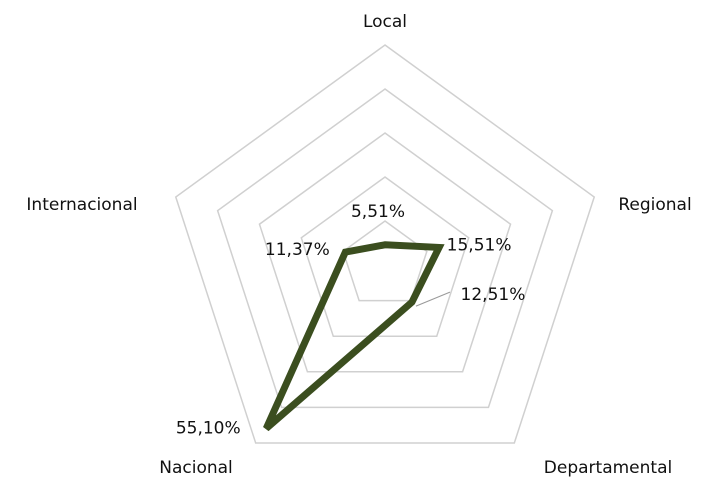 The height and width of the screenshot is (479, 704). I want to click on category-label: Nacional, so click(196, 468).